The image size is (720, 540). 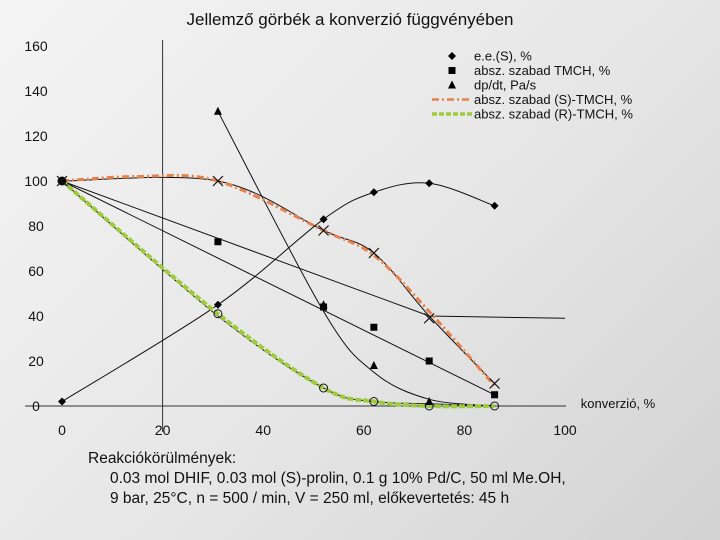 I want to click on legend-label: e.e.(S), %, so click(x=503, y=56).